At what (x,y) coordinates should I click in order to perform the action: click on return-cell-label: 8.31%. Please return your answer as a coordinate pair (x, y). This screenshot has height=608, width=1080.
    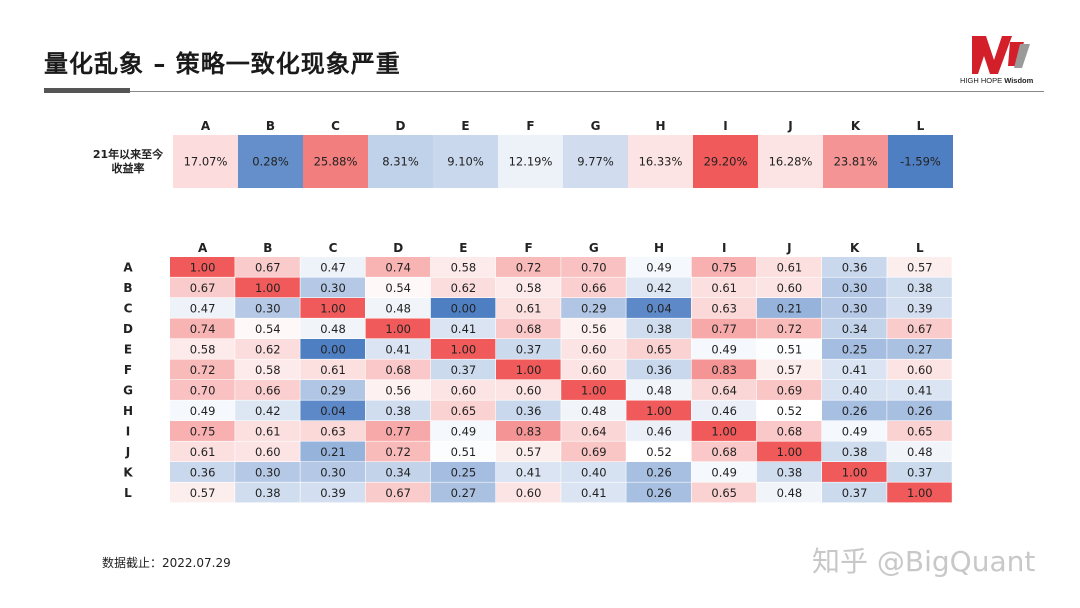
    Looking at the image, I should click on (400, 162).